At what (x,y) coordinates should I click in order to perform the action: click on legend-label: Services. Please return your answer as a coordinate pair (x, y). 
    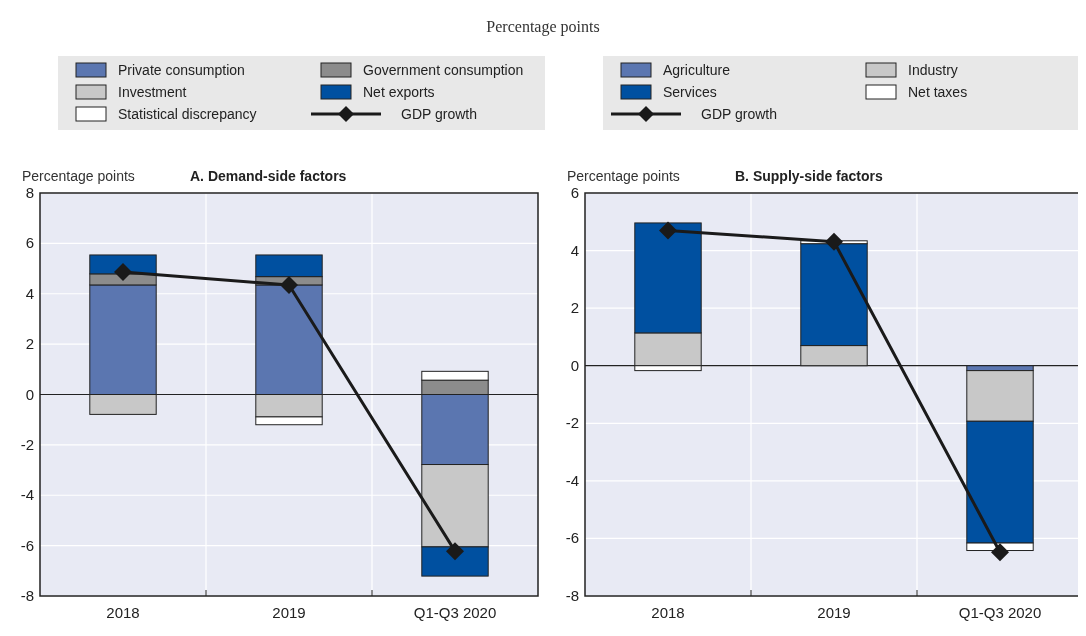
    Looking at the image, I should click on (690, 92).